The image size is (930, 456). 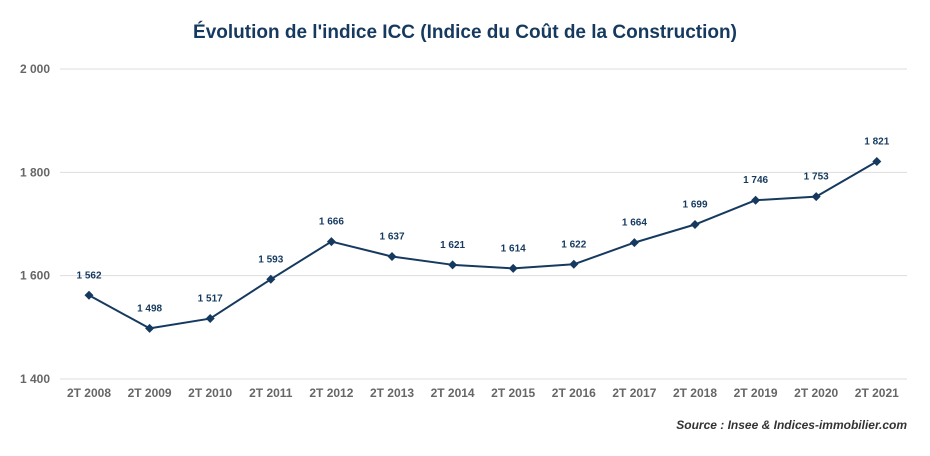 What do you see at coordinates (149, 308) in the screenshot?
I see `data-label: 1 498` at bounding box center [149, 308].